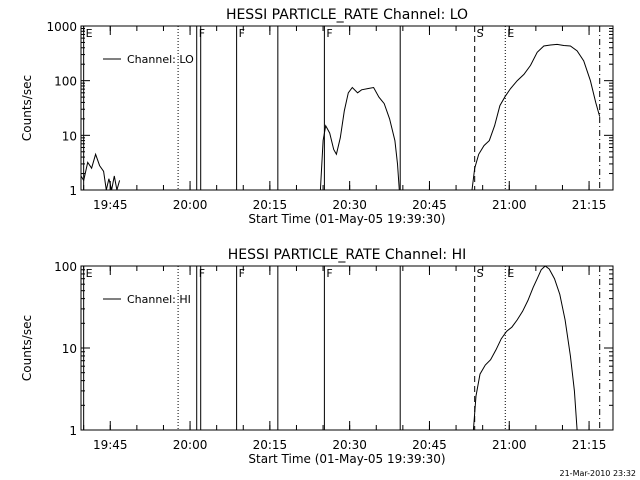 This screenshot has height=480, width=640. What do you see at coordinates (159, 299) in the screenshot?
I see `legend-label: Channel: HI` at bounding box center [159, 299].